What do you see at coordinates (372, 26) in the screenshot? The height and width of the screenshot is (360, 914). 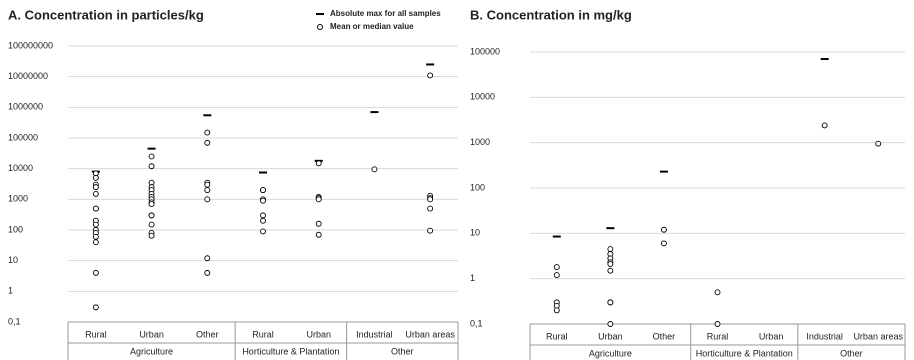 I see `legend-label: Mean or median value` at bounding box center [372, 26].